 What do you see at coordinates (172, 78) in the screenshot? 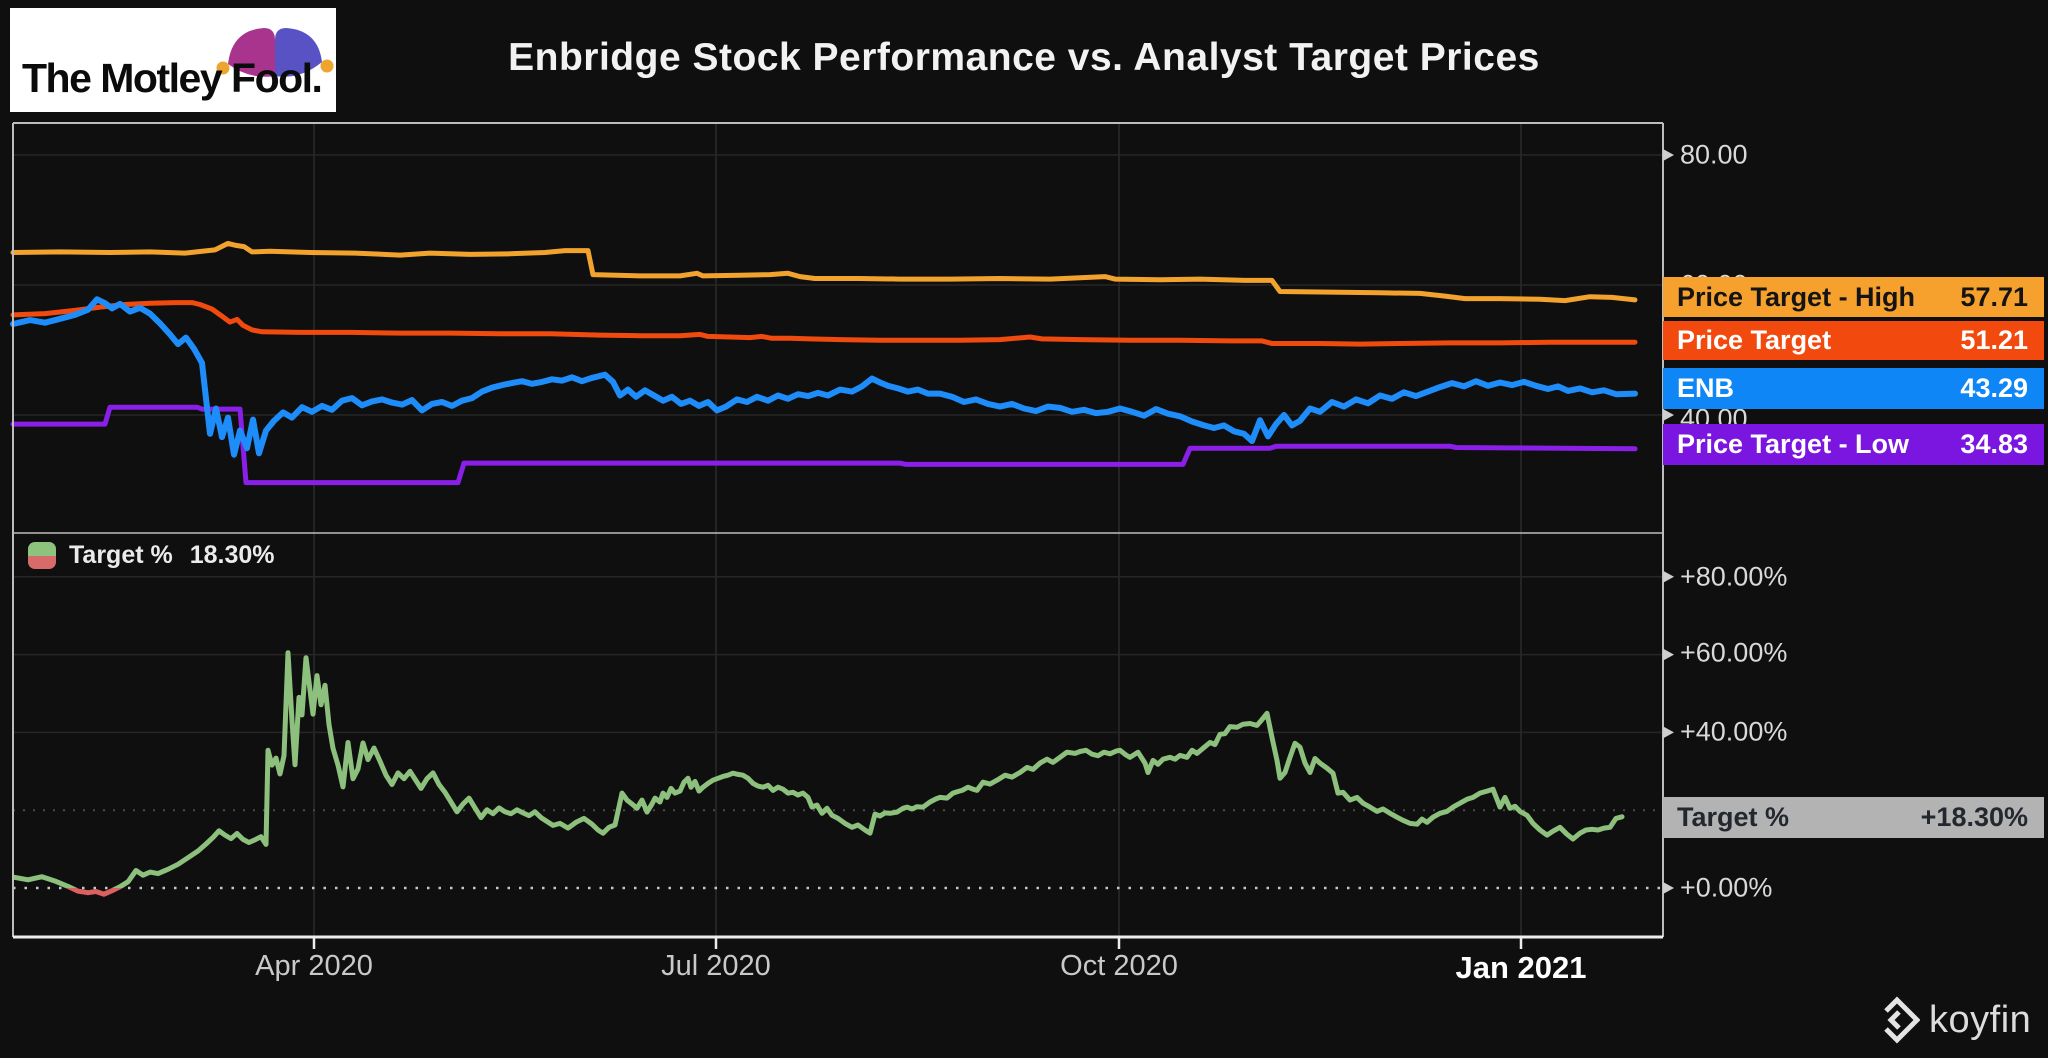
I see `motley-fool-logo-text: The Motley Fool.` at bounding box center [172, 78].